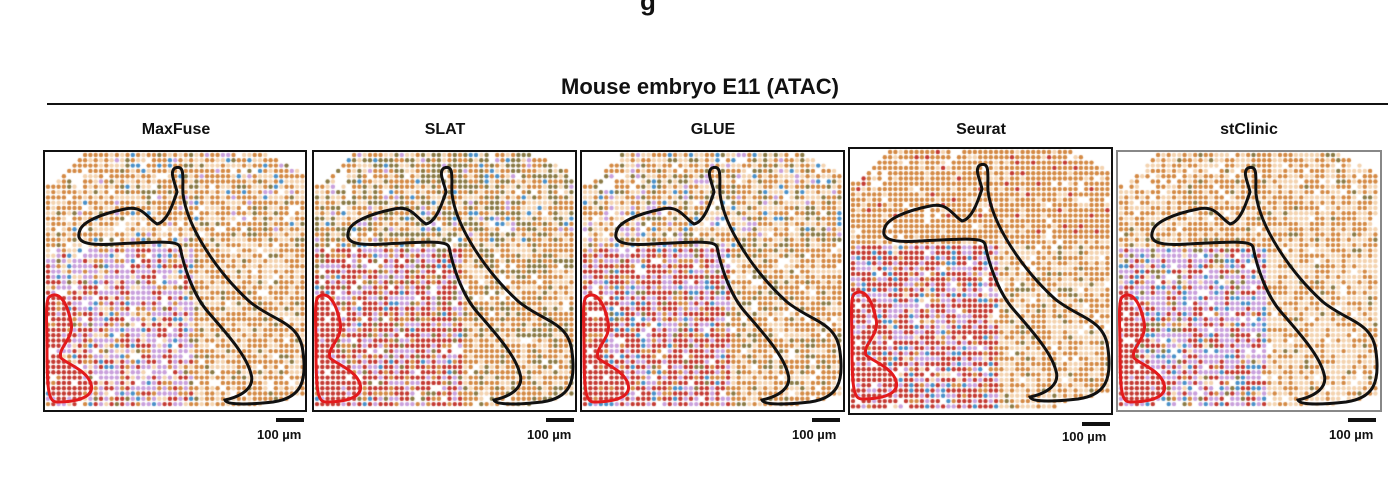 This screenshot has width=1388, height=485. I want to click on scale-bar-slat, so click(560, 420).